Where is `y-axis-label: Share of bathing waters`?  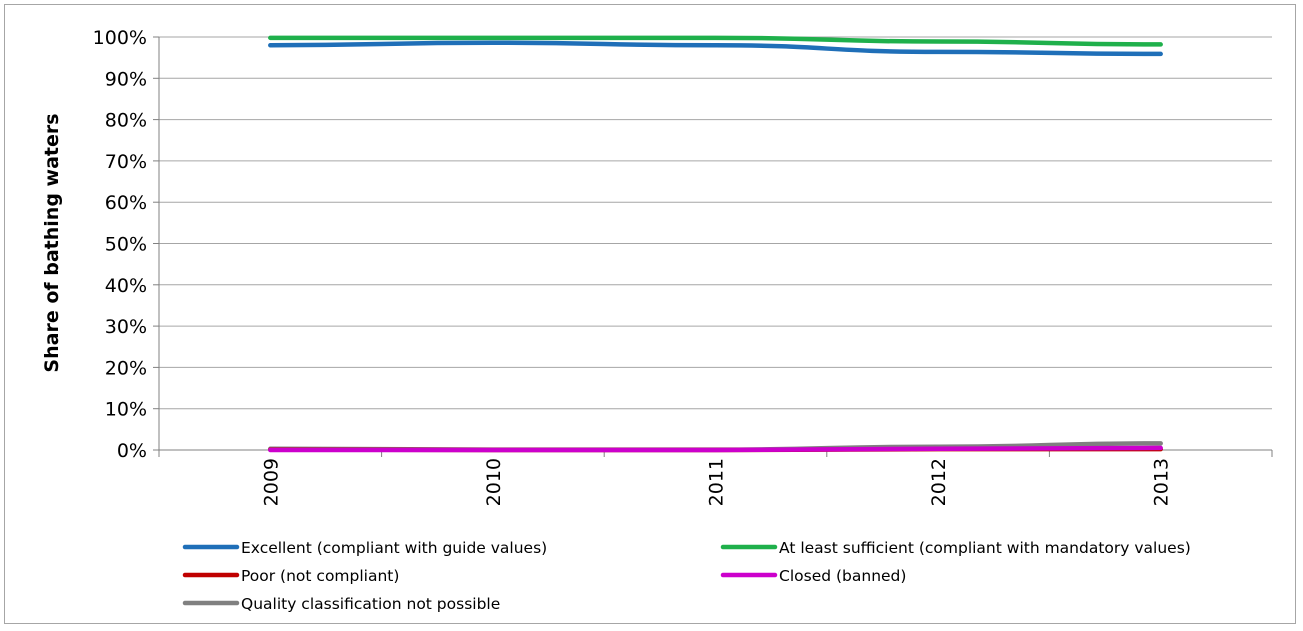 y-axis-label: Share of bathing waters is located at coordinates (52, 242).